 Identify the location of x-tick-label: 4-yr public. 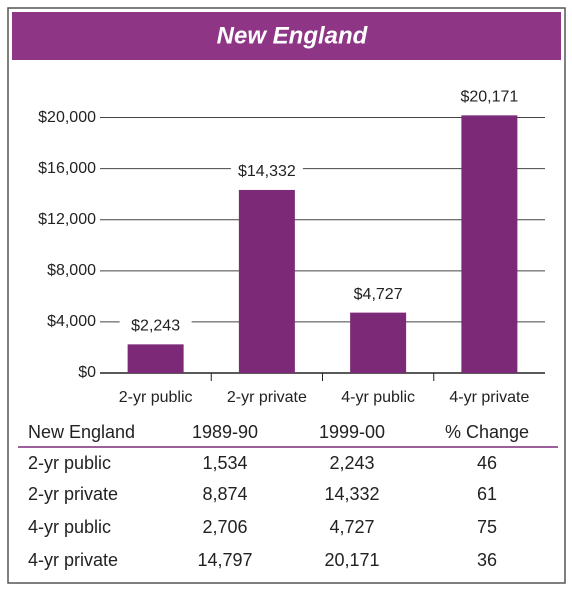
(378, 397).